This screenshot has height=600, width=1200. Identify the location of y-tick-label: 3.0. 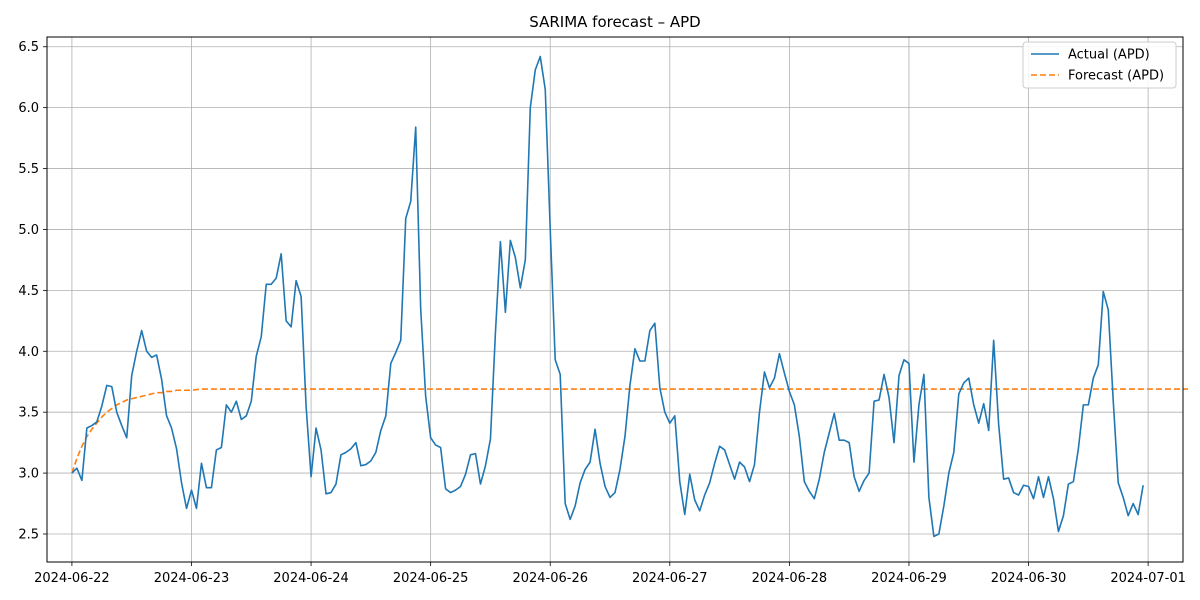
(28, 474).